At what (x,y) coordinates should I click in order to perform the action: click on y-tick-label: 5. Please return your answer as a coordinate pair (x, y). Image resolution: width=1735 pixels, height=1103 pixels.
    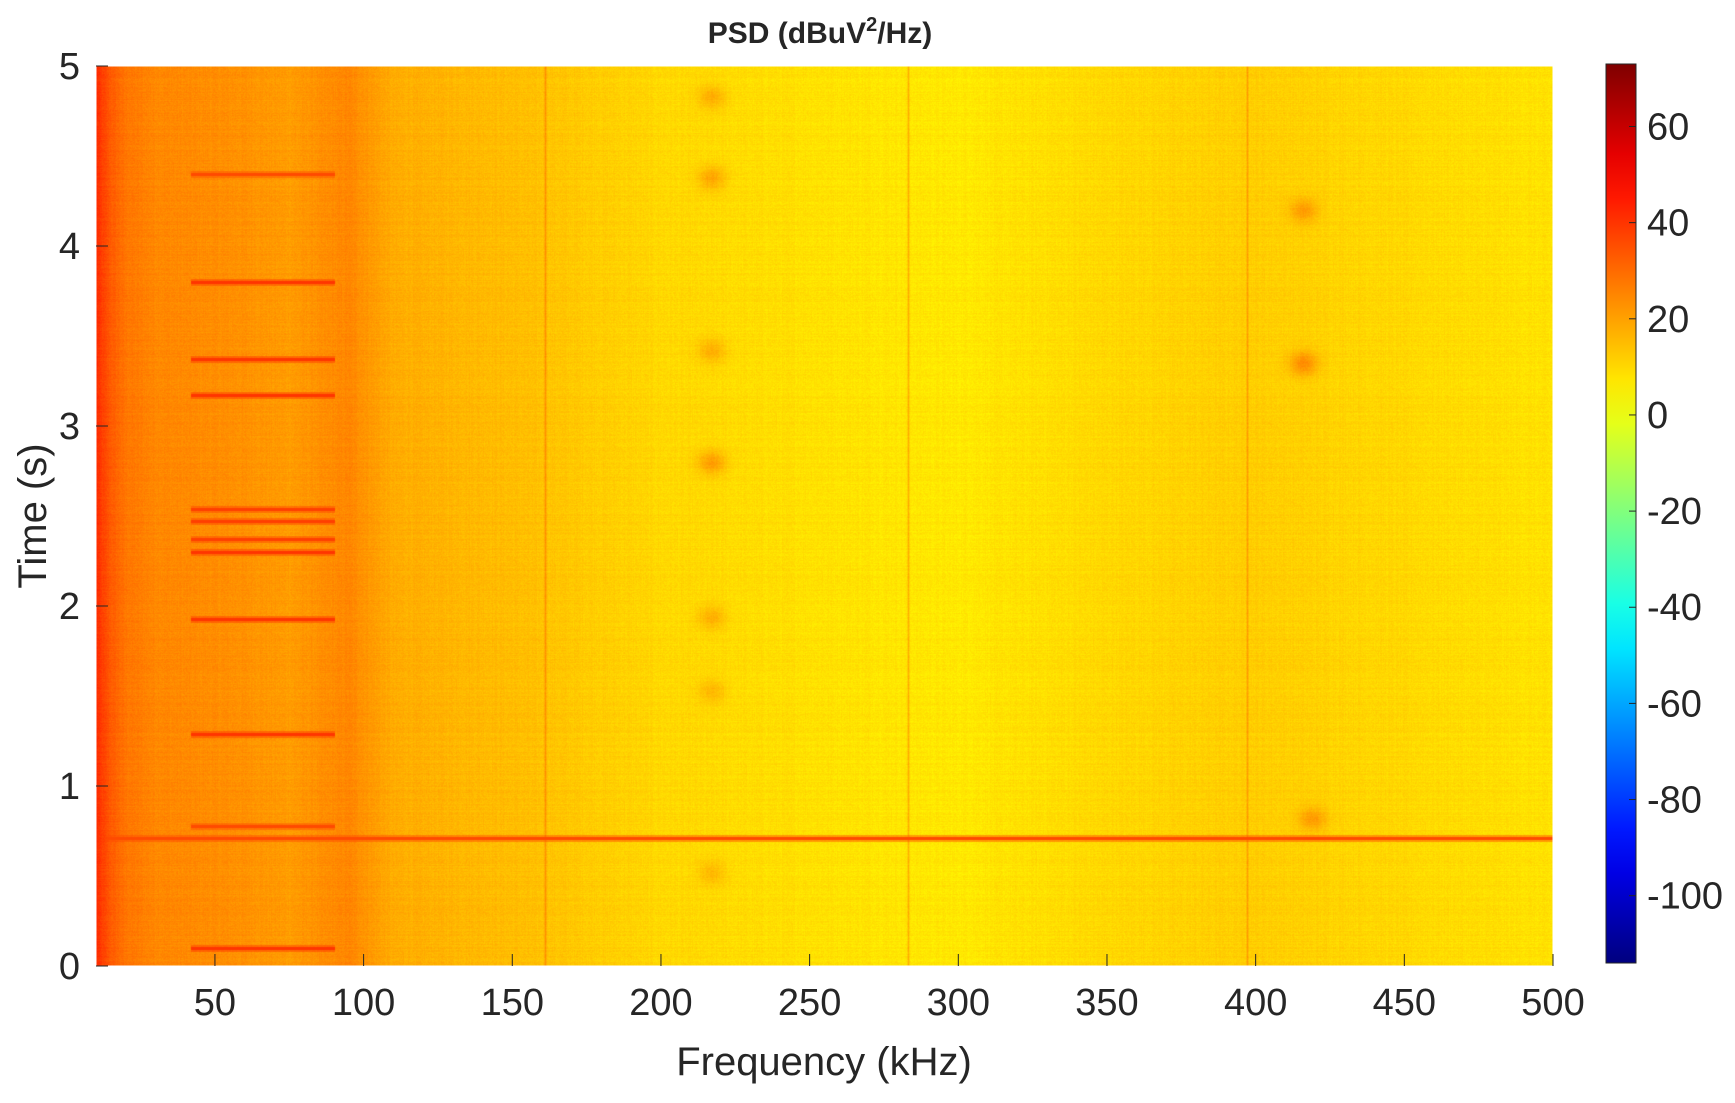
    Looking at the image, I should click on (69, 67).